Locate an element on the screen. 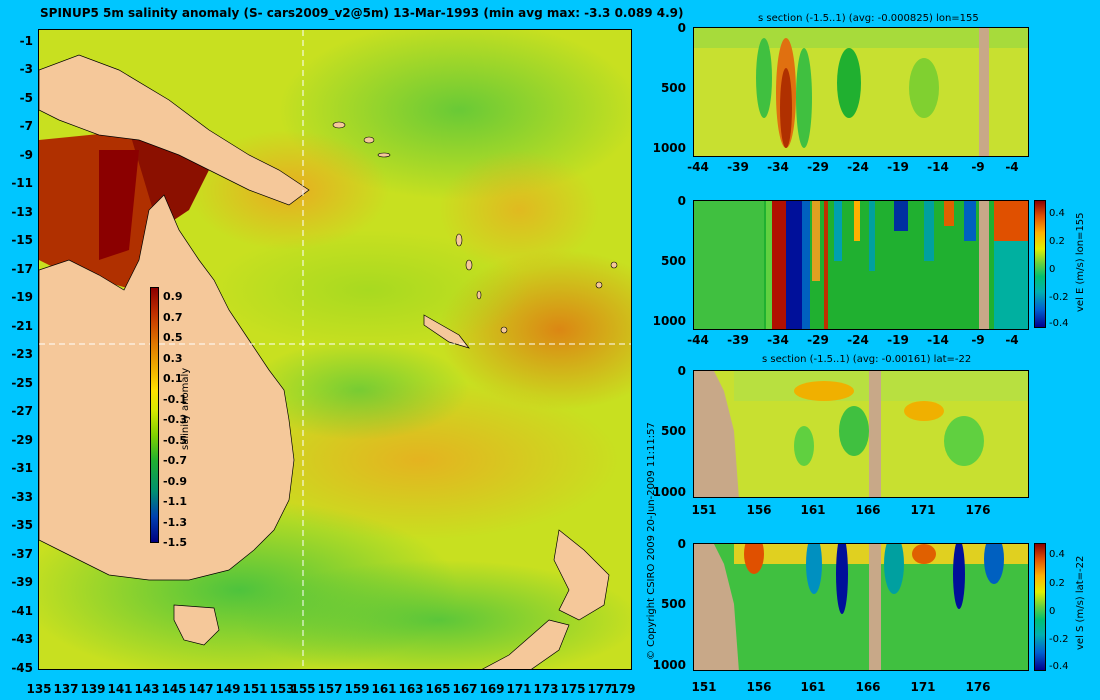 The image size is (1100, 700). lon-tick: 175 is located at coordinates (573, 689).